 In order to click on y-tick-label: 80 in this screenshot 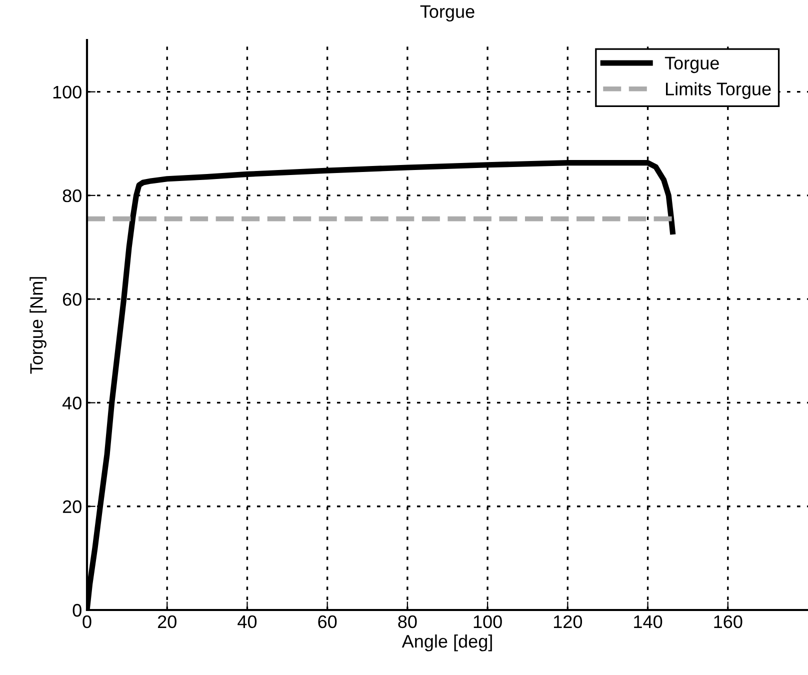, I will do `click(72, 195)`.